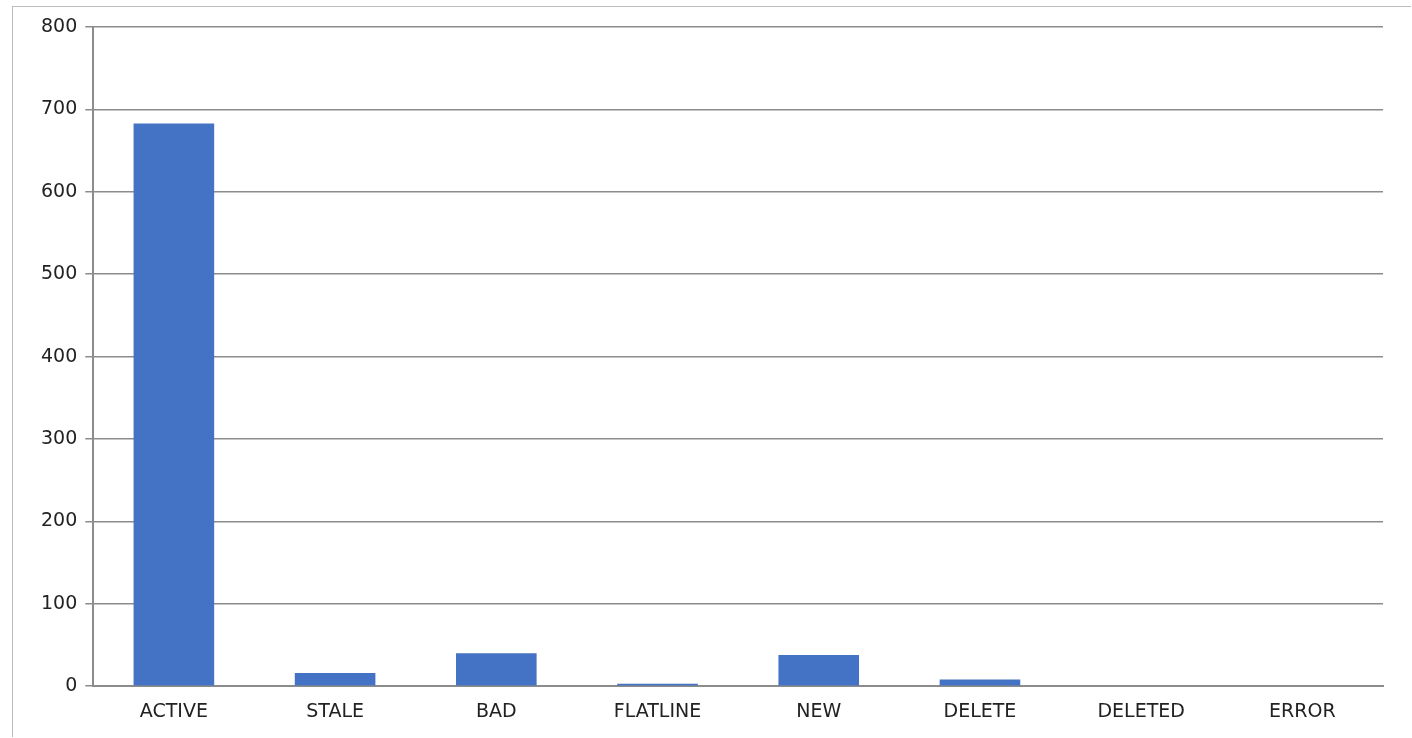  What do you see at coordinates (59, 107) in the screenshot?
I see `y-tick-label: 700` at bounding box center [59, 107].